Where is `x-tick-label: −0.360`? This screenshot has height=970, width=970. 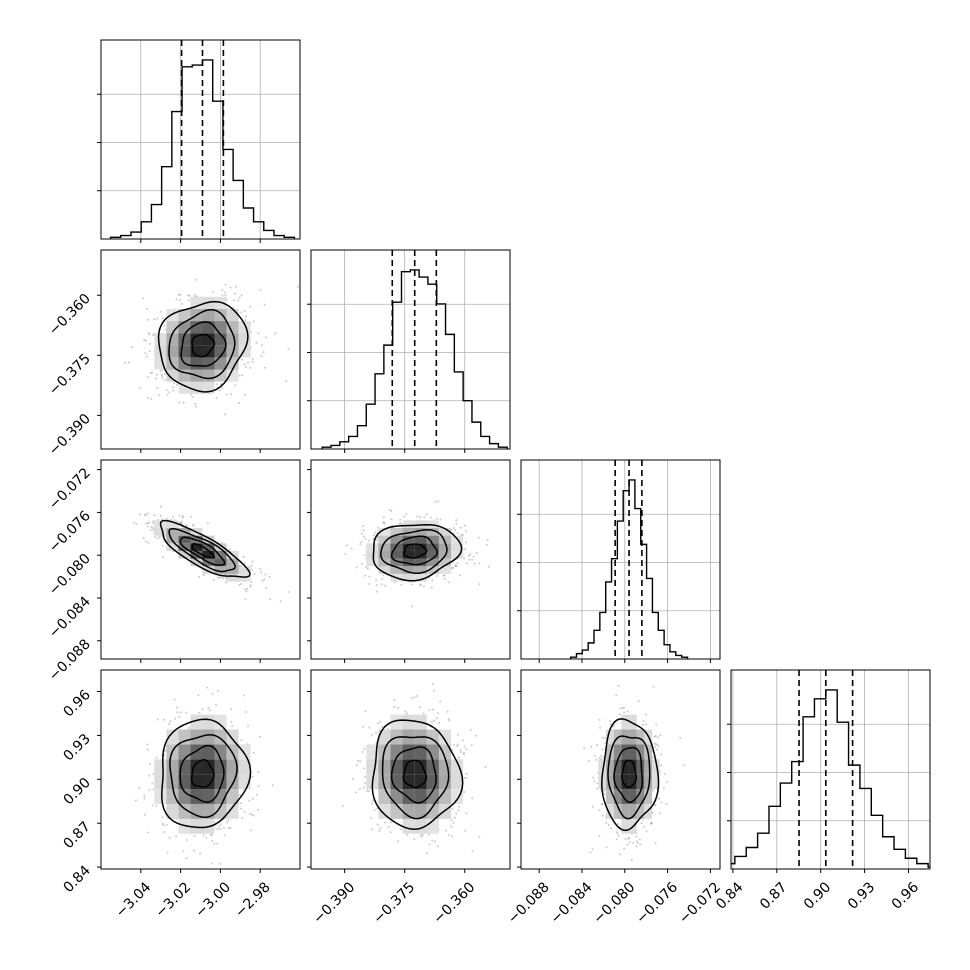 x-tick-label: −0.360 is located at coordinates (454, 903).